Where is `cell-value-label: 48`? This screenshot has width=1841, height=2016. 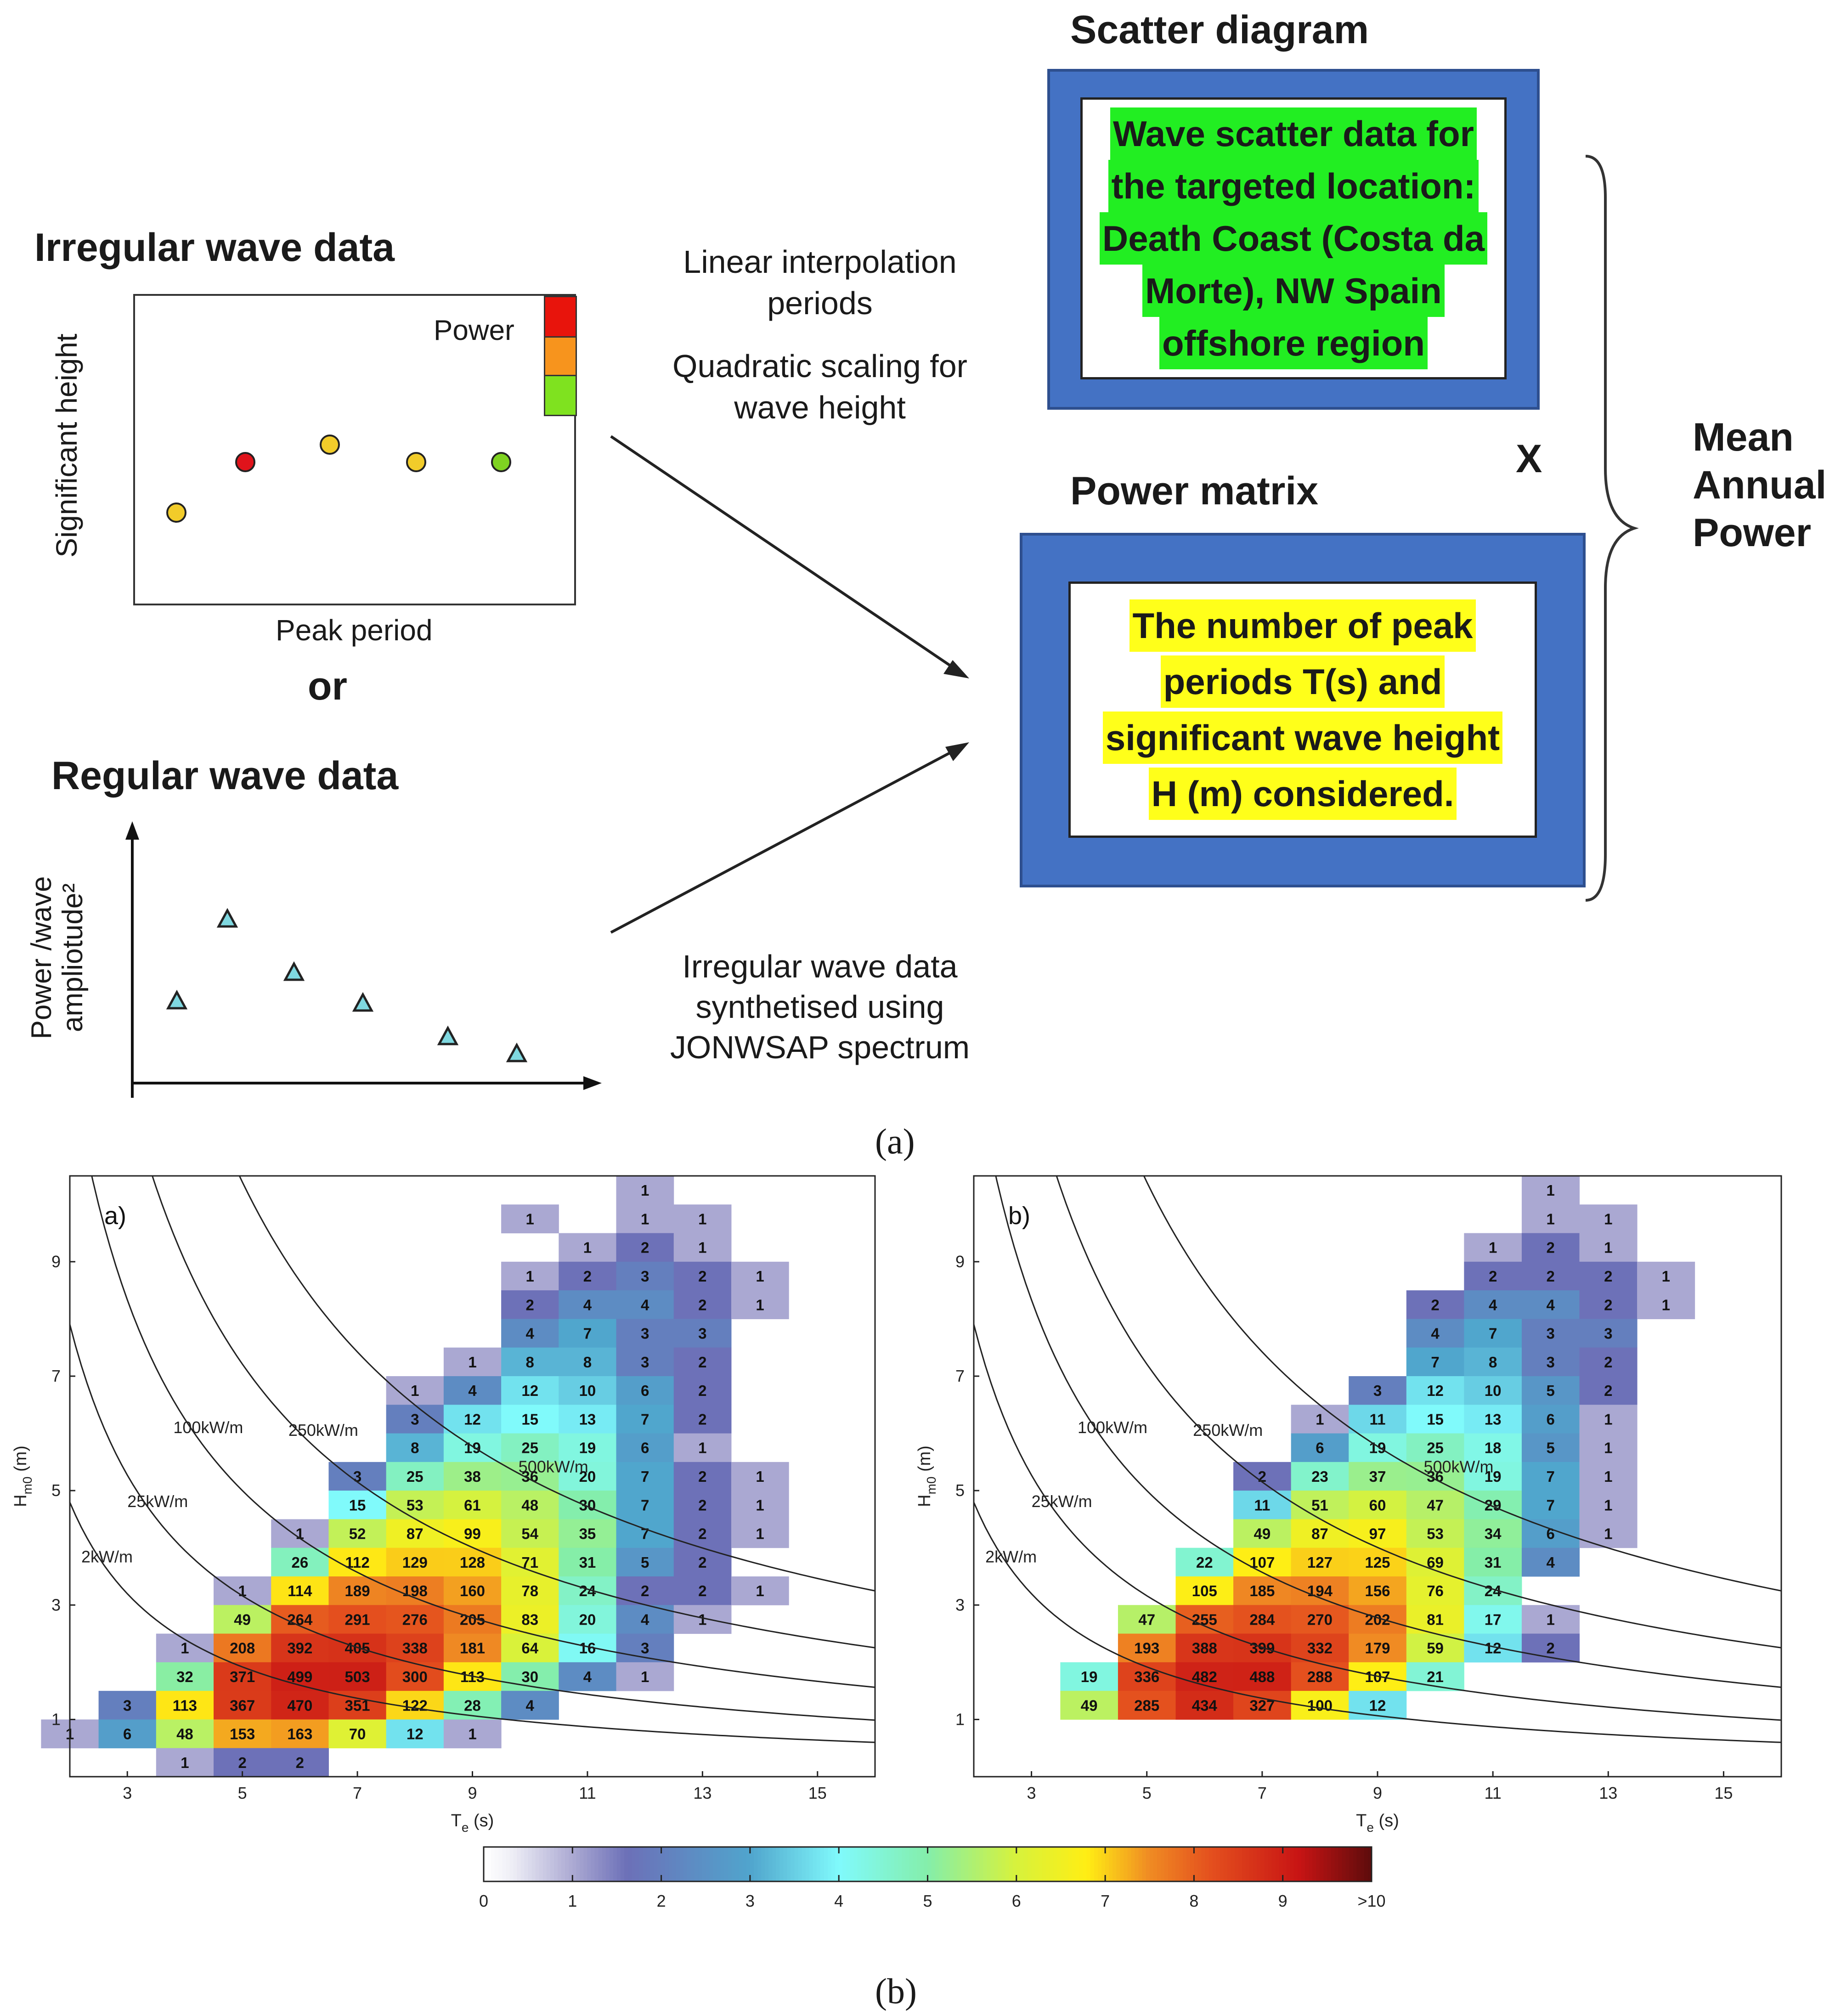 cell-value-label: 48 is located at coordinates (184, 1735).